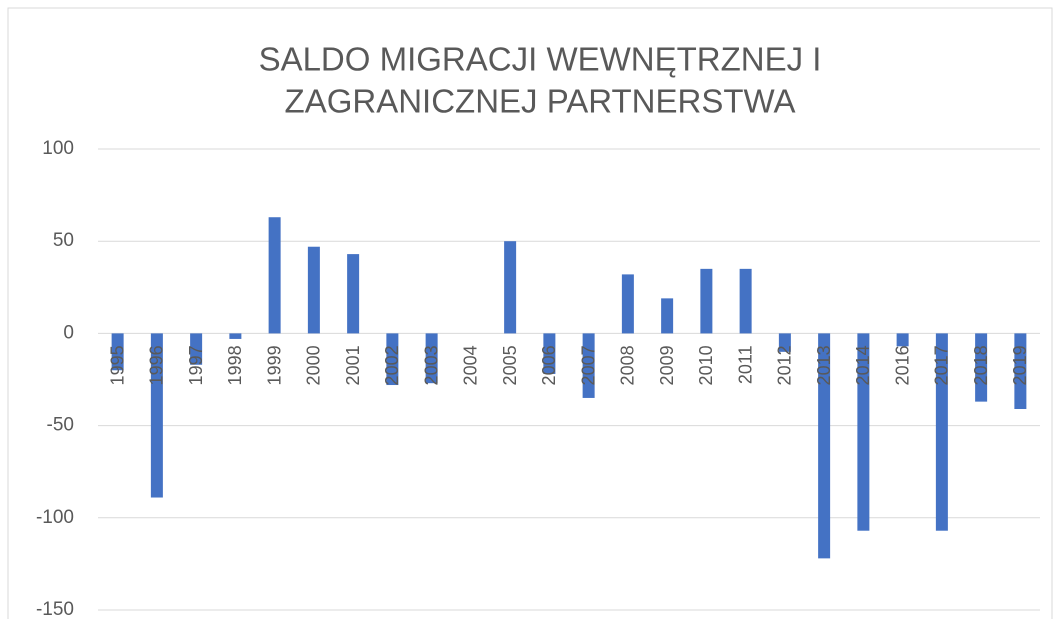  I want to click on y-tick-label: 50, so click(63, 240).